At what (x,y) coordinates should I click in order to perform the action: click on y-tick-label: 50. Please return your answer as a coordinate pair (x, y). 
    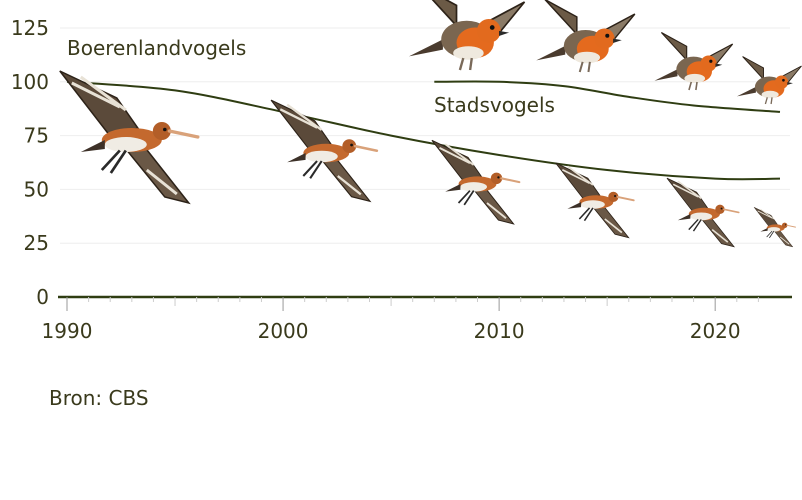
    Looking at the image, I should click on (36, 189).